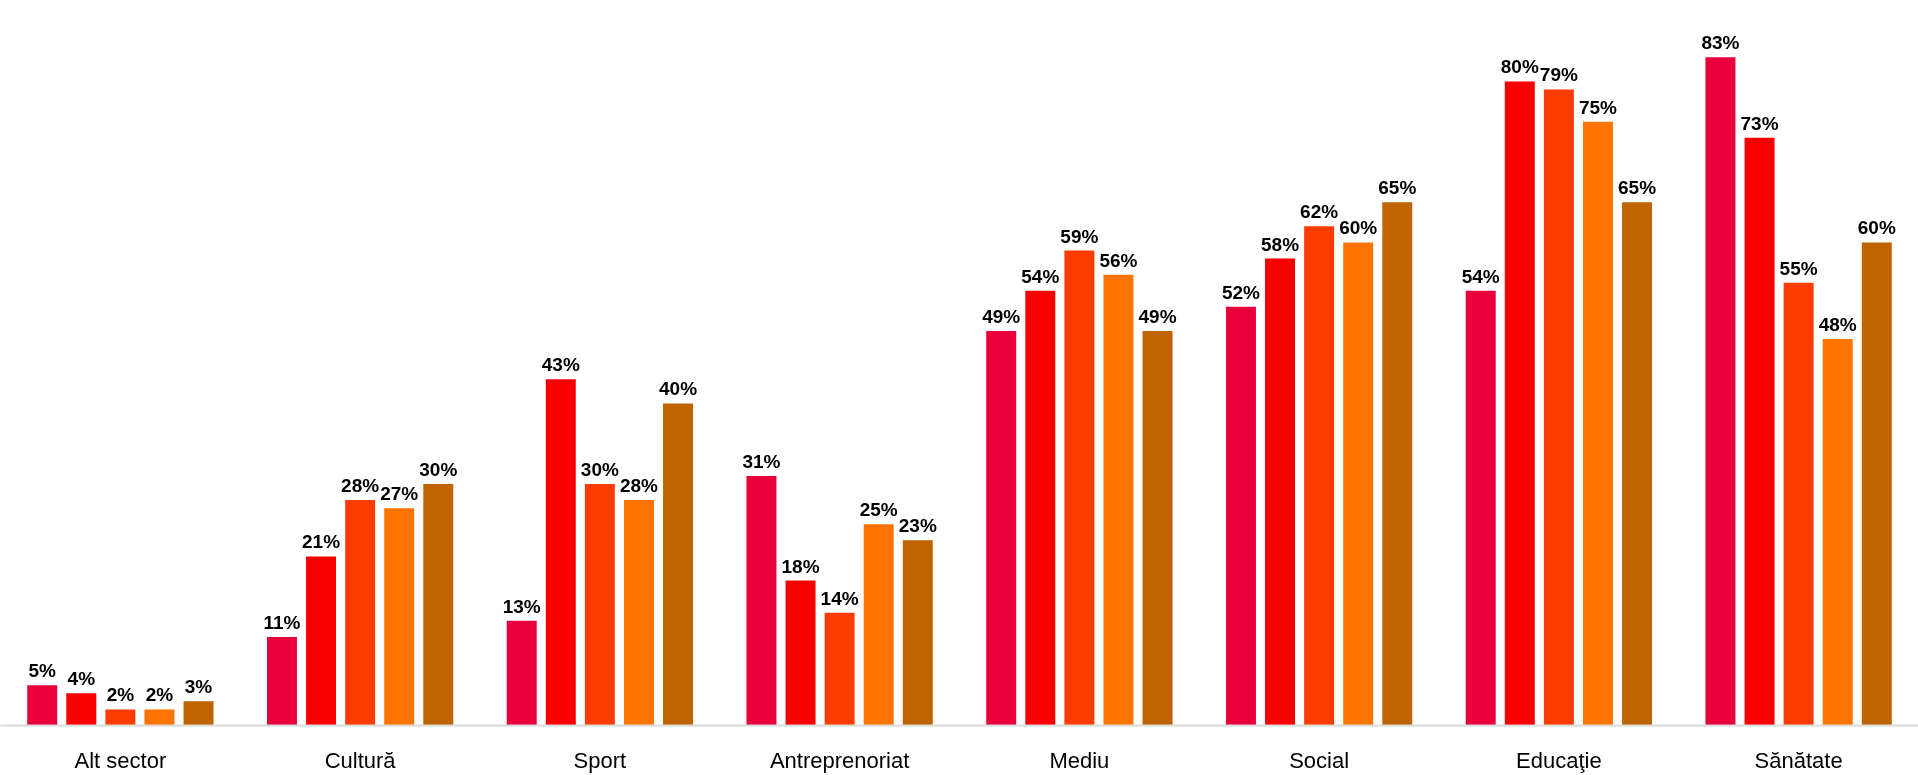 The width and height of the screenshot is (1918, 775). Describe the element at coordinates (321, 542) in the screenshot. I see `data-label: 21%` at that location.